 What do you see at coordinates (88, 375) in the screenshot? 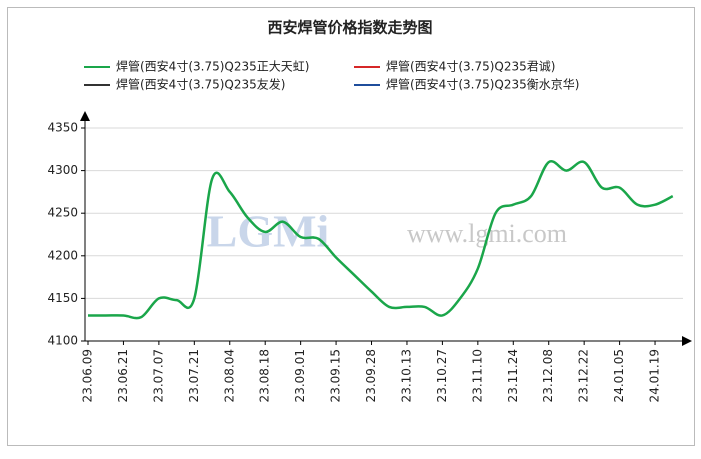
I see `x-tick-label: 23.06.09` at bounding box center [88, 375].